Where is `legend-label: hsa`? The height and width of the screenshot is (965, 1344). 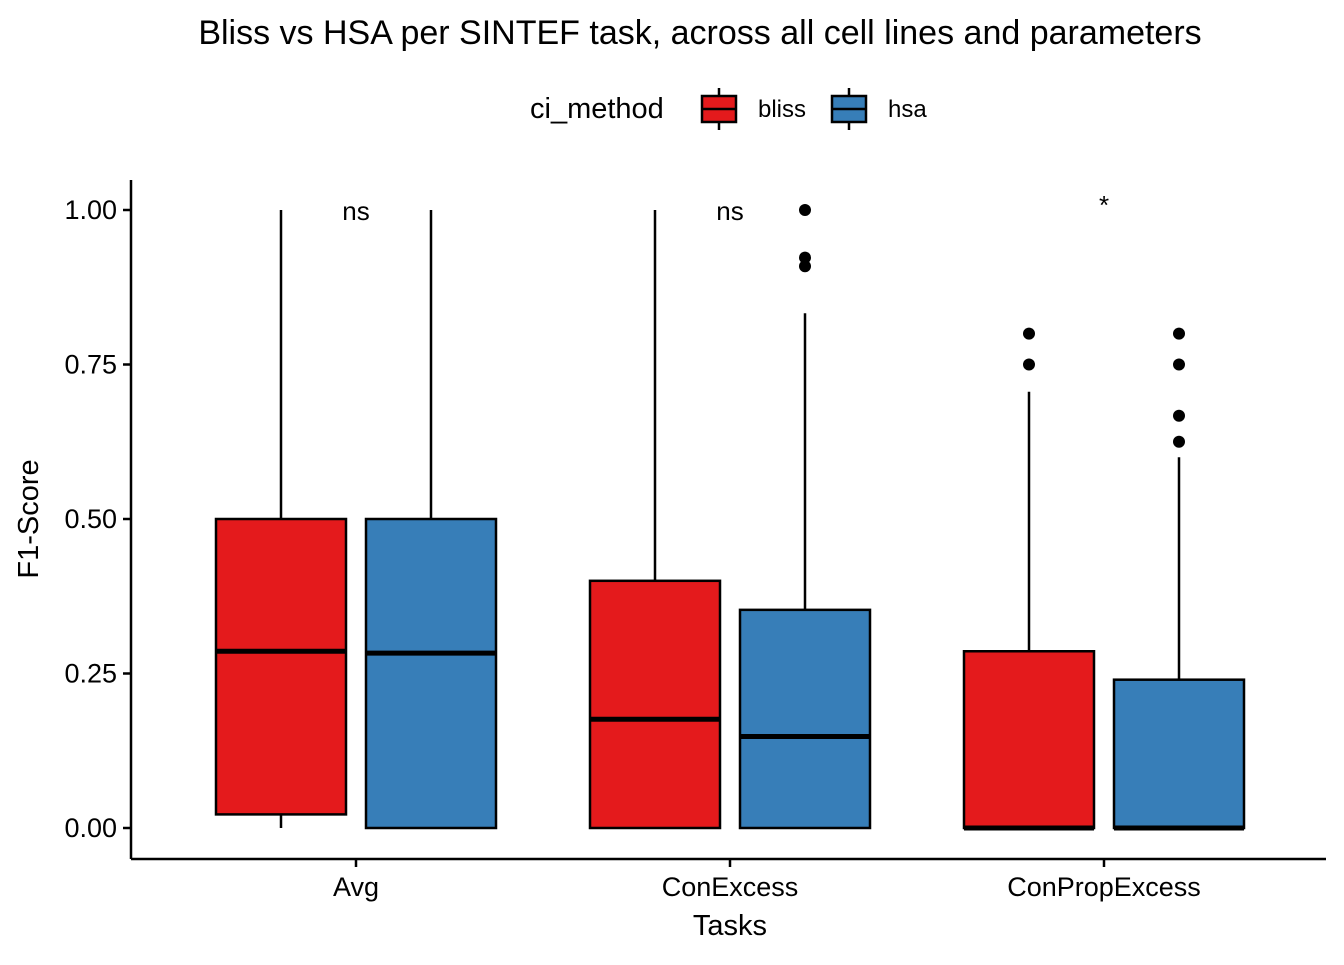
legend-label: hsa is located at coordinates (907, 109).